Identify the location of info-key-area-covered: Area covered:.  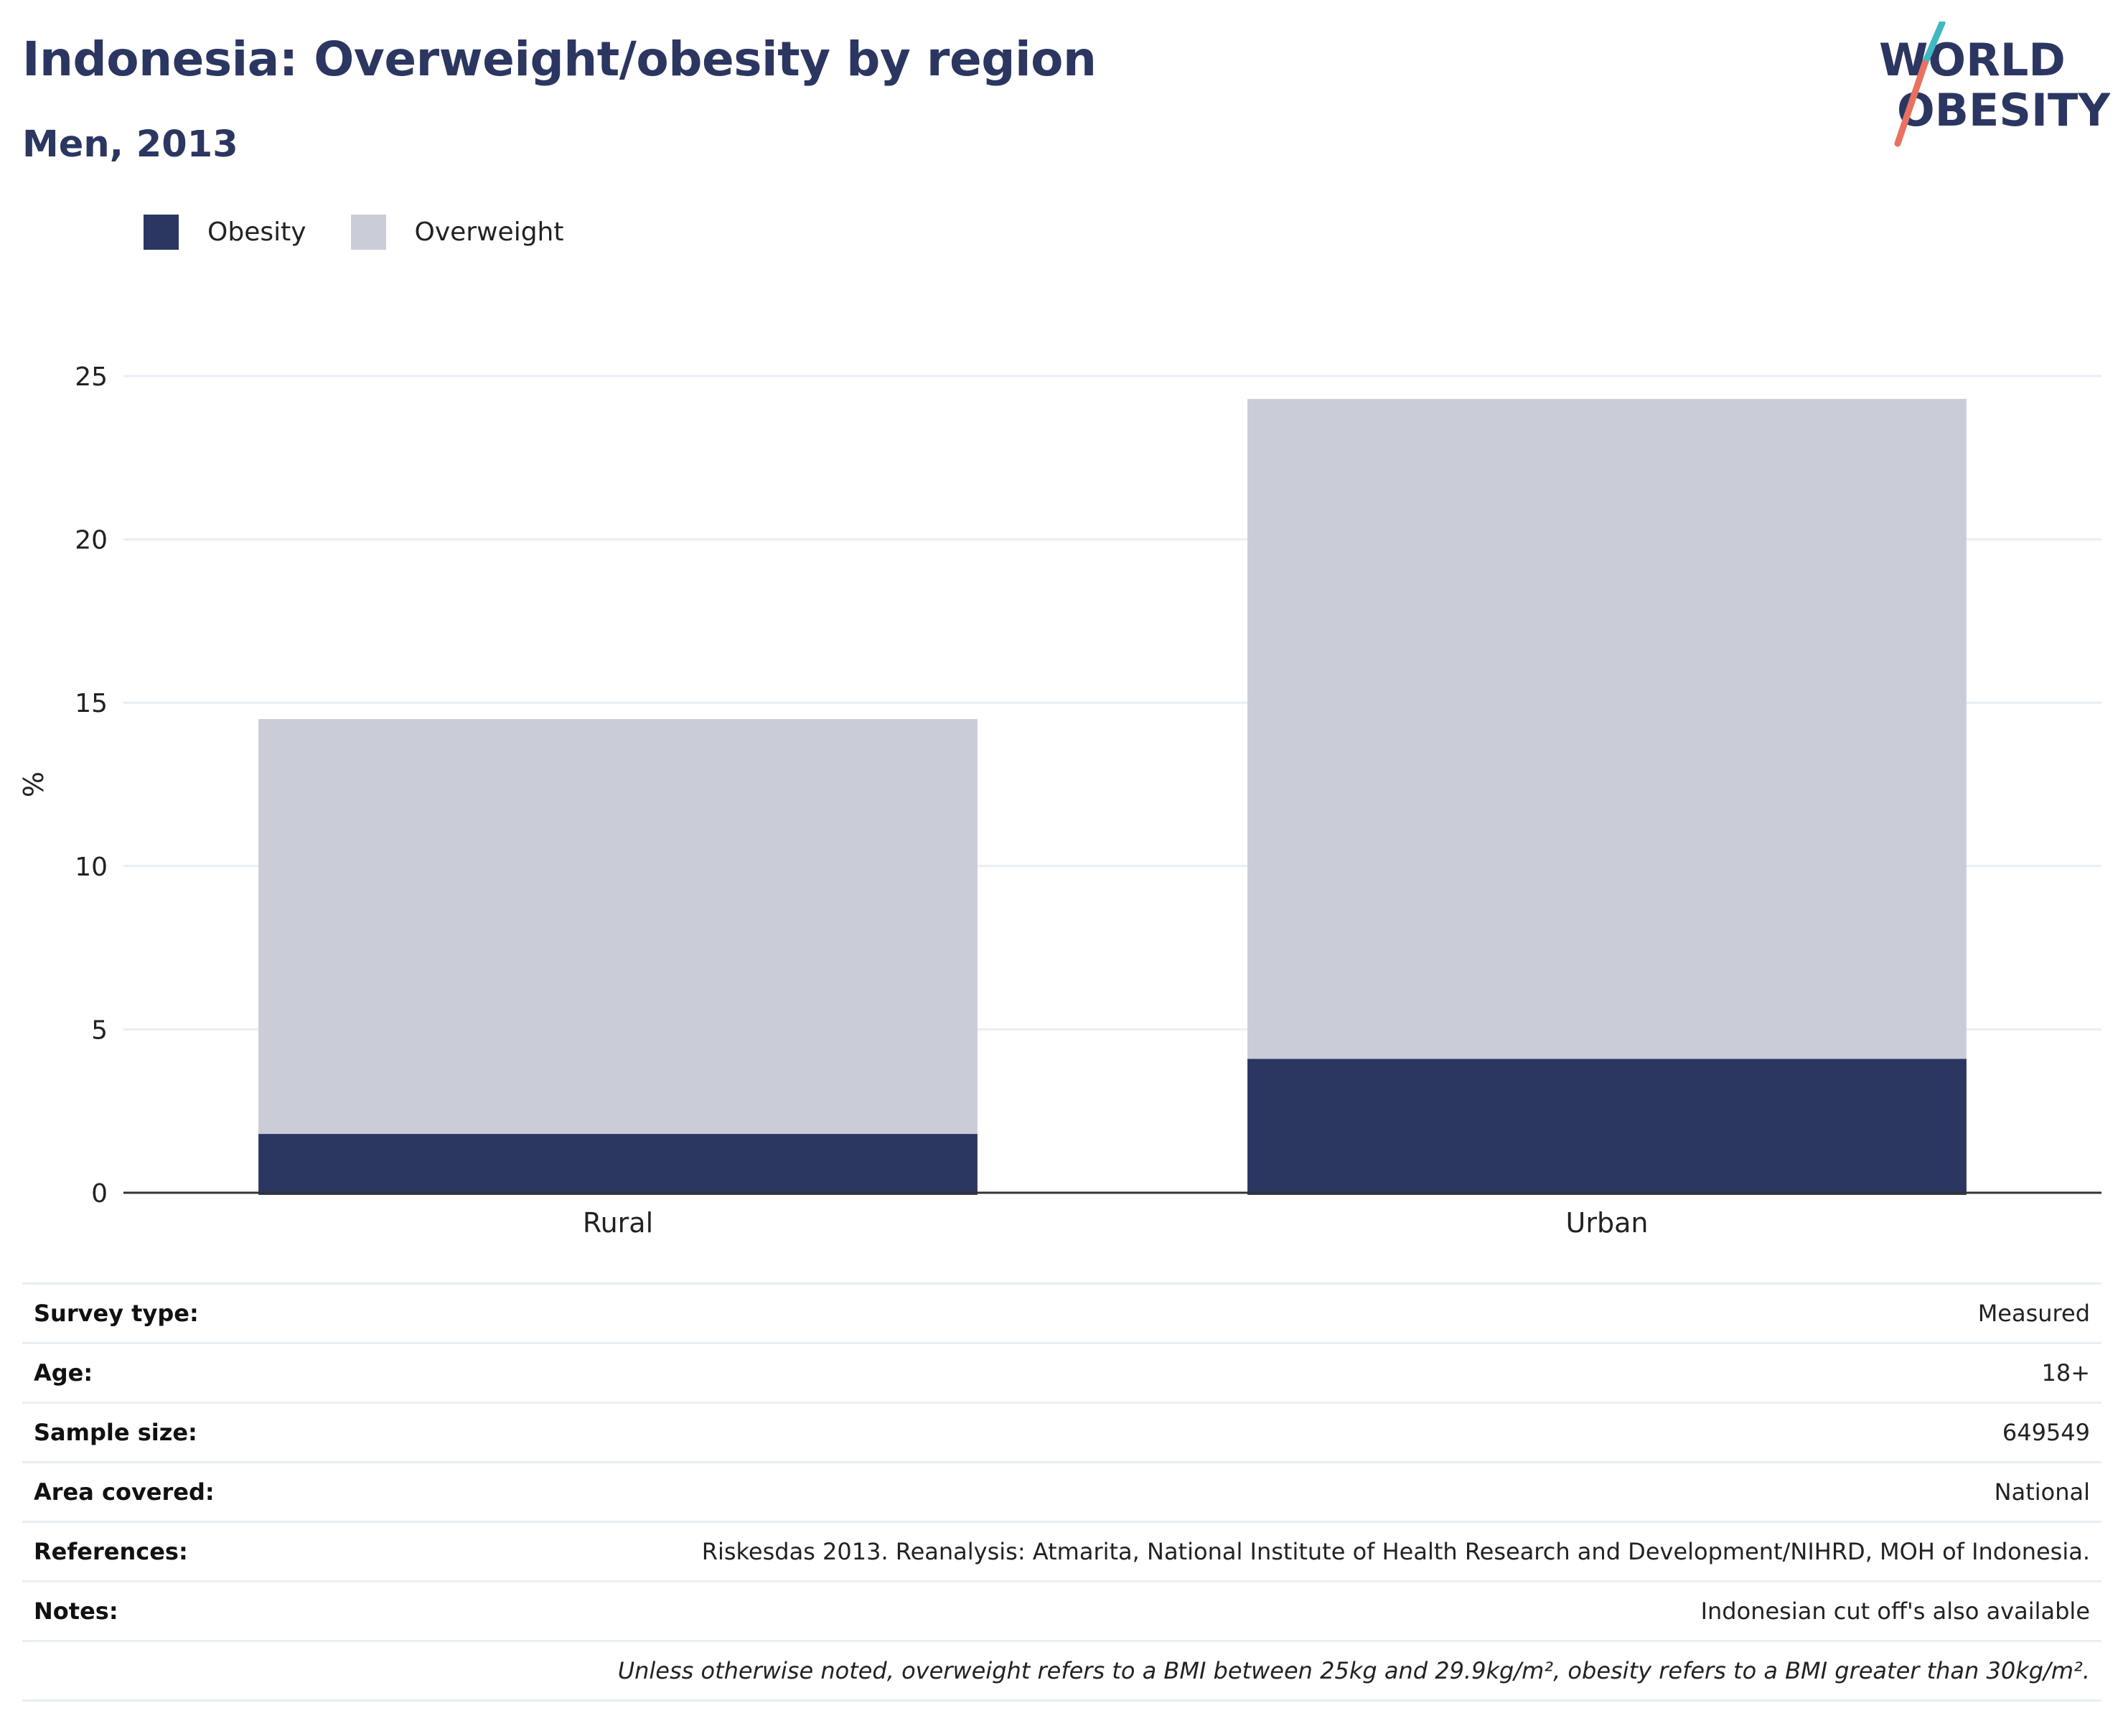
(177, 1491).